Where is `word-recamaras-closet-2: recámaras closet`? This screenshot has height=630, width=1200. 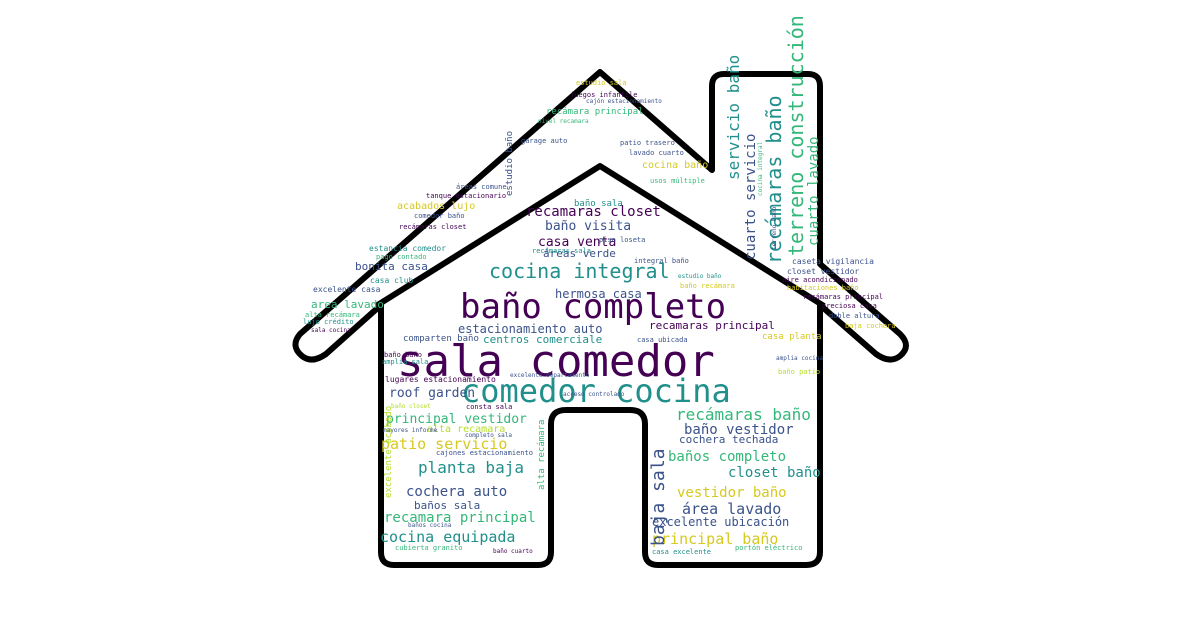
word-recamaras-closet-2: recámaras closet is located at coordinates (433, 227).